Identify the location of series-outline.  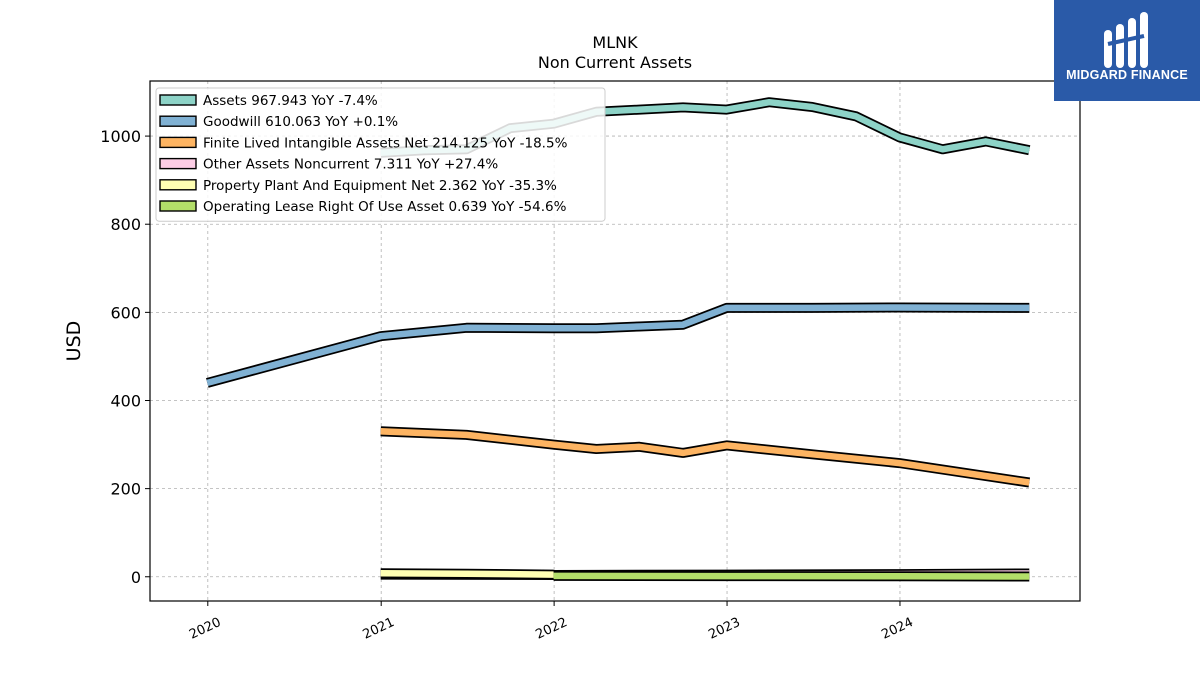
(617, 345).